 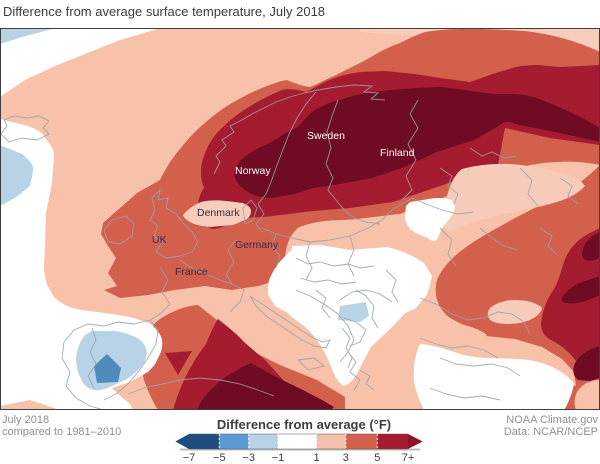 I want to click on svg-text: Norway, so click(x=253, y=171).